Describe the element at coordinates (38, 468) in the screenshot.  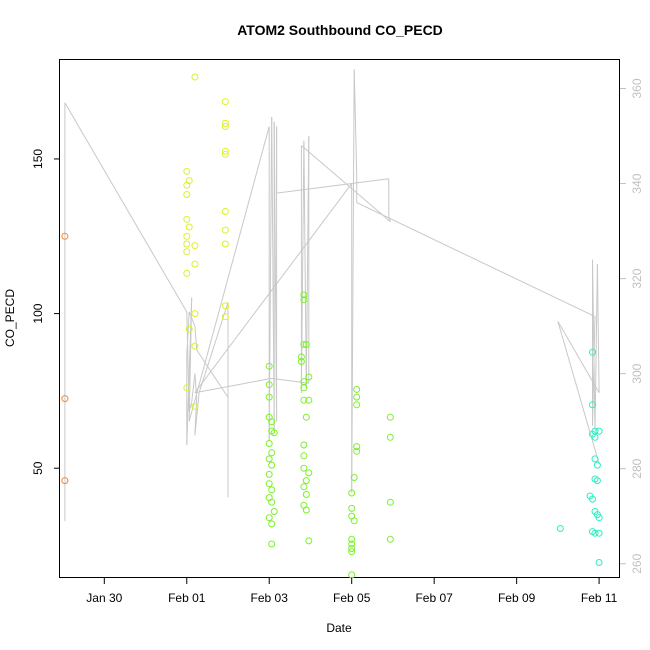
I see `y-tick-label: 50` at that location.